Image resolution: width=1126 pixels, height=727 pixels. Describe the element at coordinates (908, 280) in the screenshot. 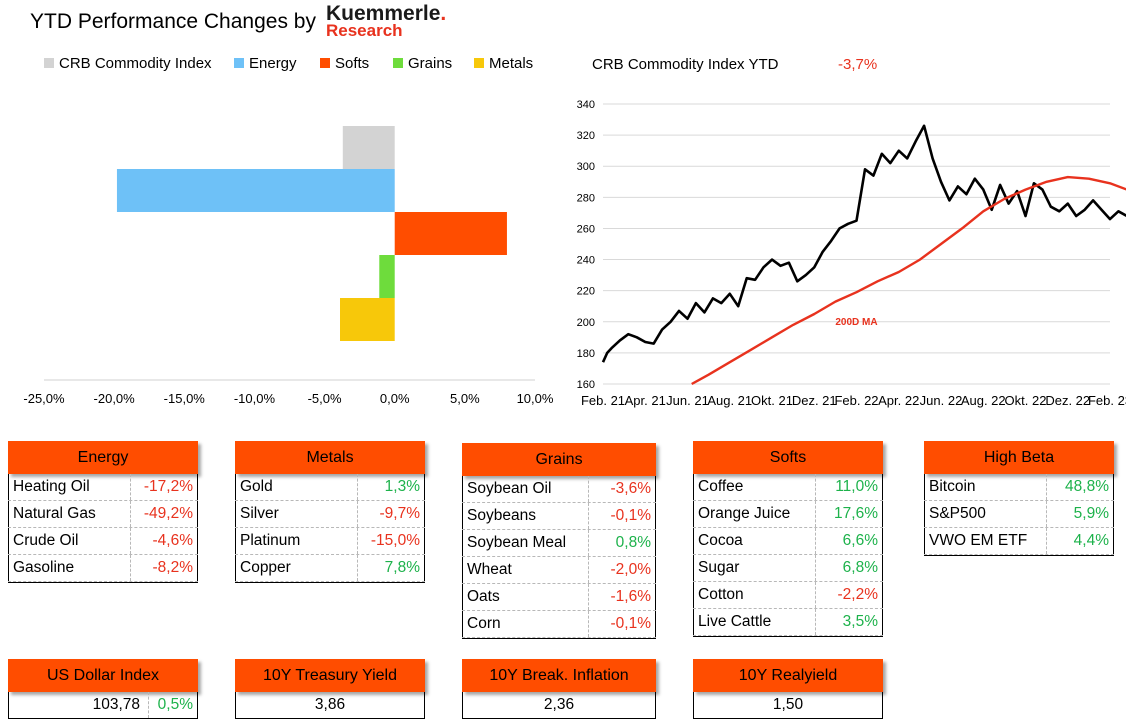

I see `ma200-line` at that location.